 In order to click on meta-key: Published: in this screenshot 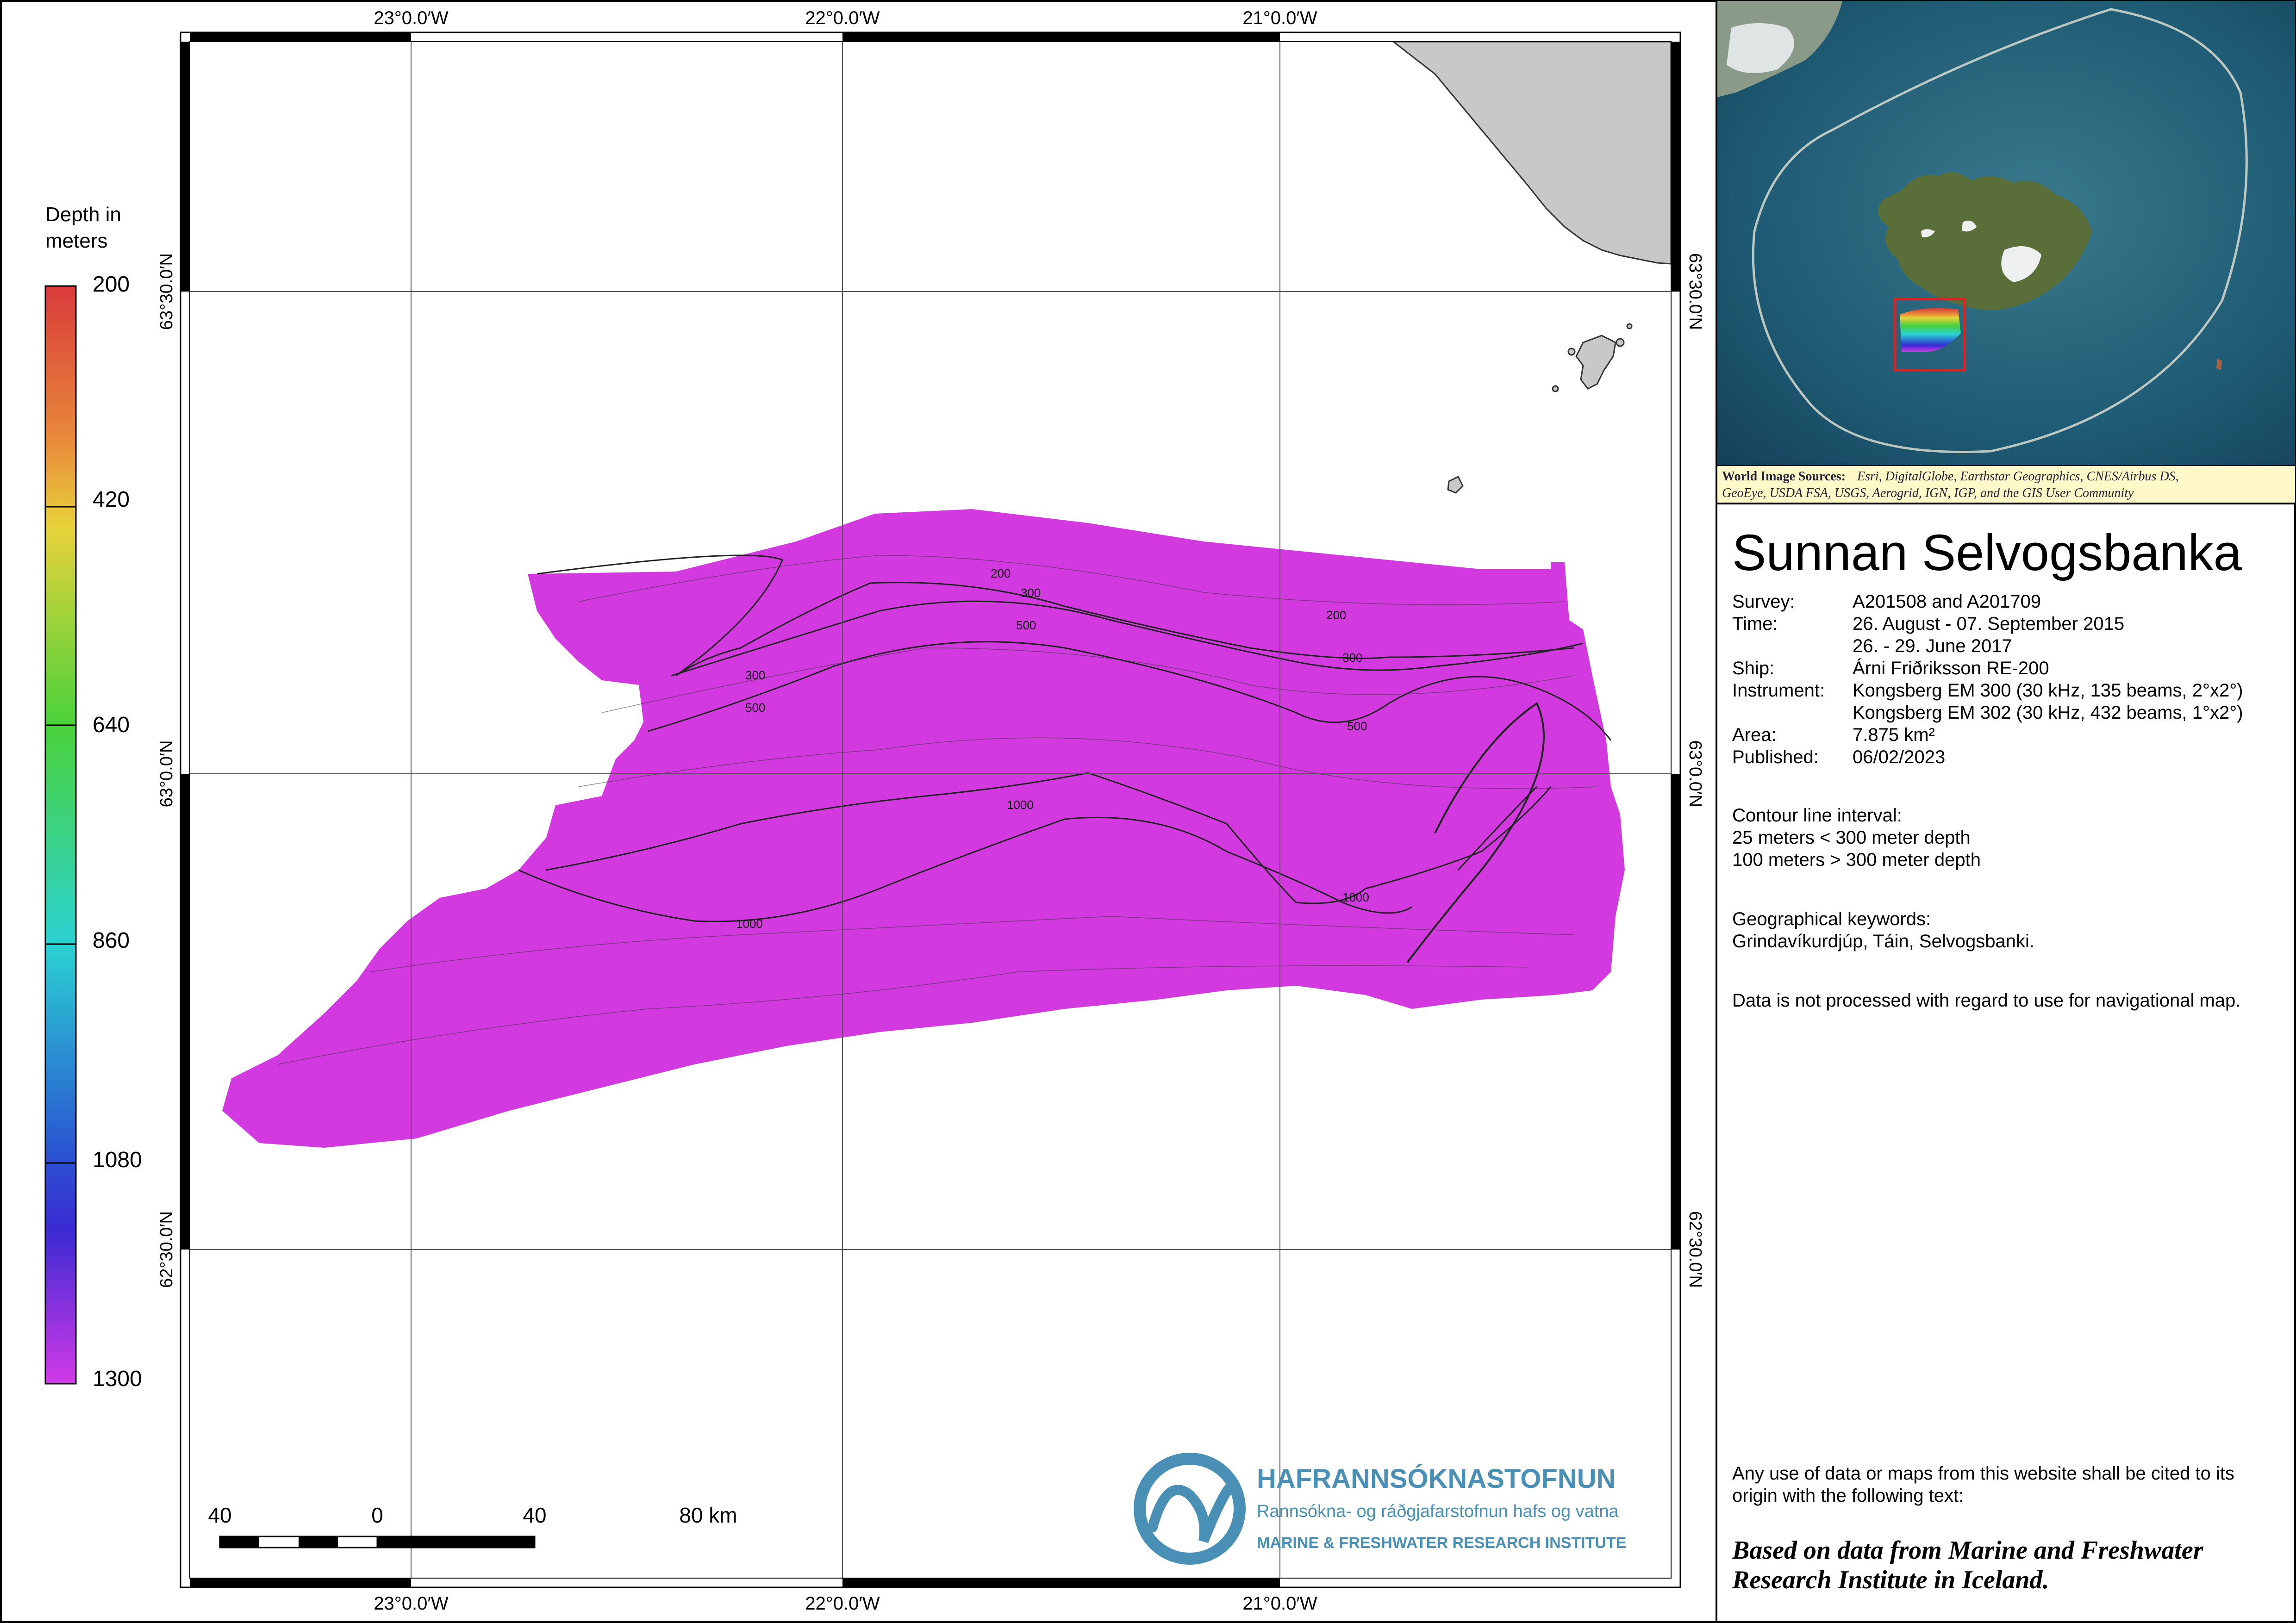, I will do `click(1792, 757)`.